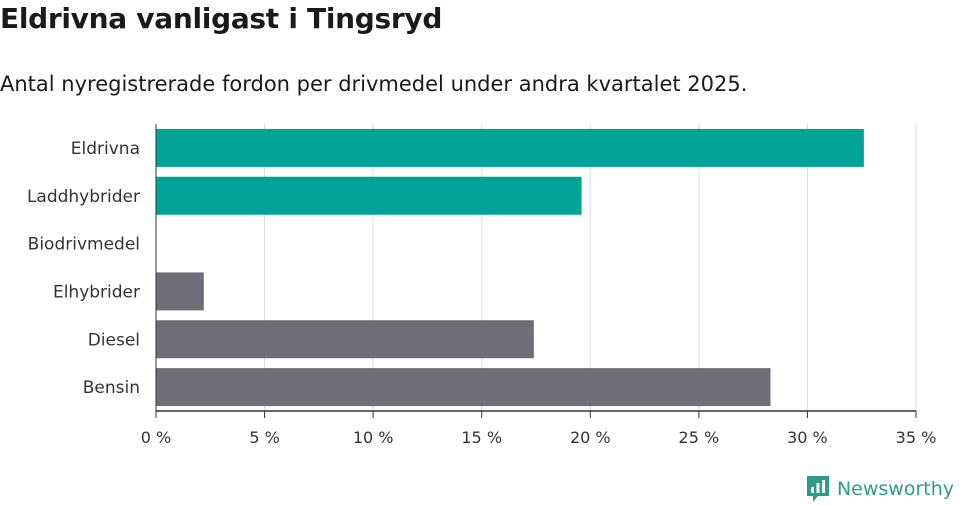 The width and height of the screenshot is (960, 505). Describe the element at coordinates (510, 147) in the screenshot. I see `bar-eldrivna` at that location.